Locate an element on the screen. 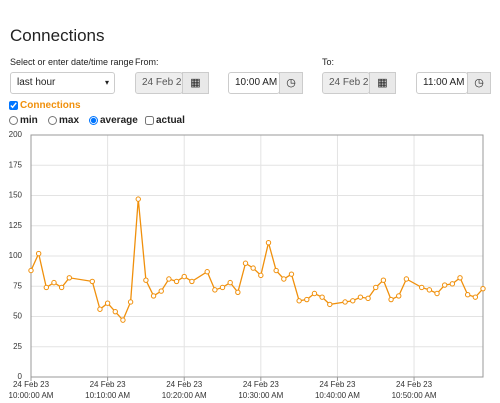 This screenshot has width=500, height=403. y-tick-label: 150 is located at coordinates (16, 195).